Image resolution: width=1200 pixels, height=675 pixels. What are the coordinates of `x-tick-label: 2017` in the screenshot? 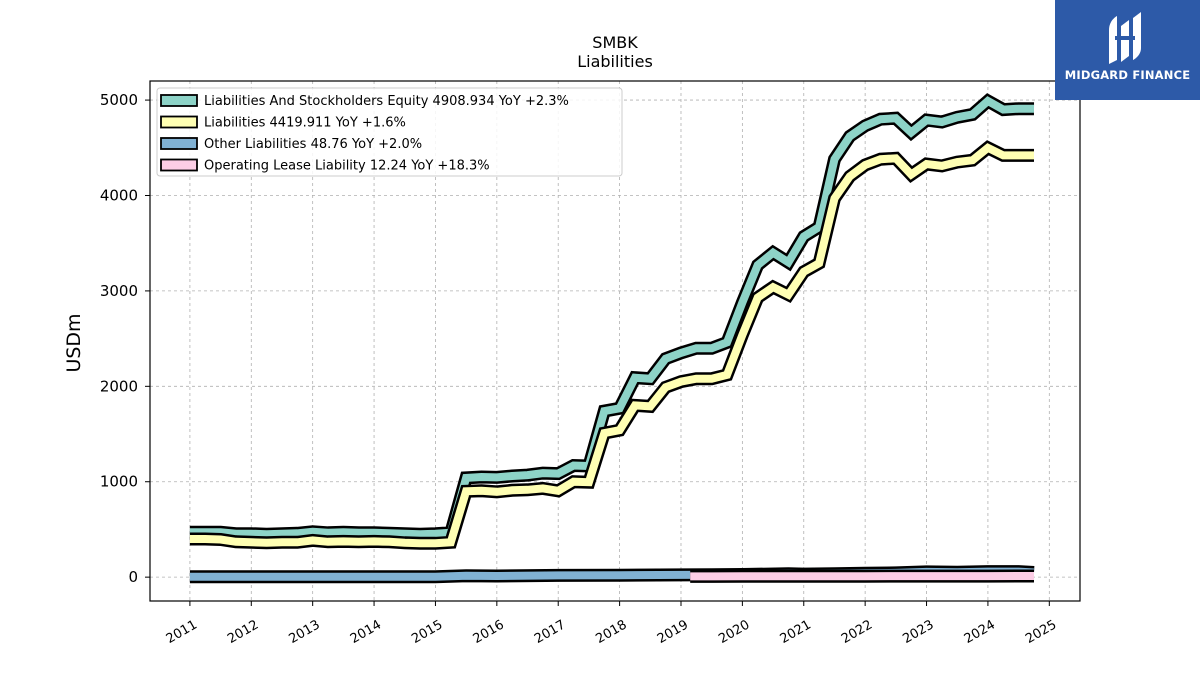 It's located at (550, 632).